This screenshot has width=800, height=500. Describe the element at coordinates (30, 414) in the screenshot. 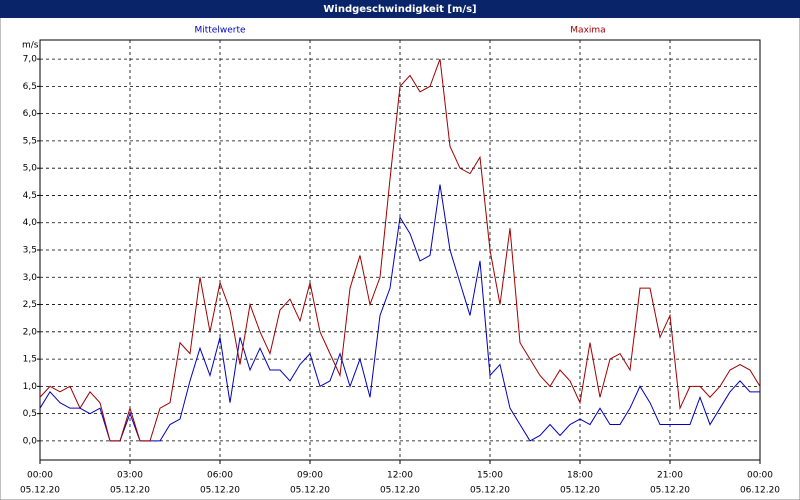

I see `y-tick-label: 0,5` at that location.